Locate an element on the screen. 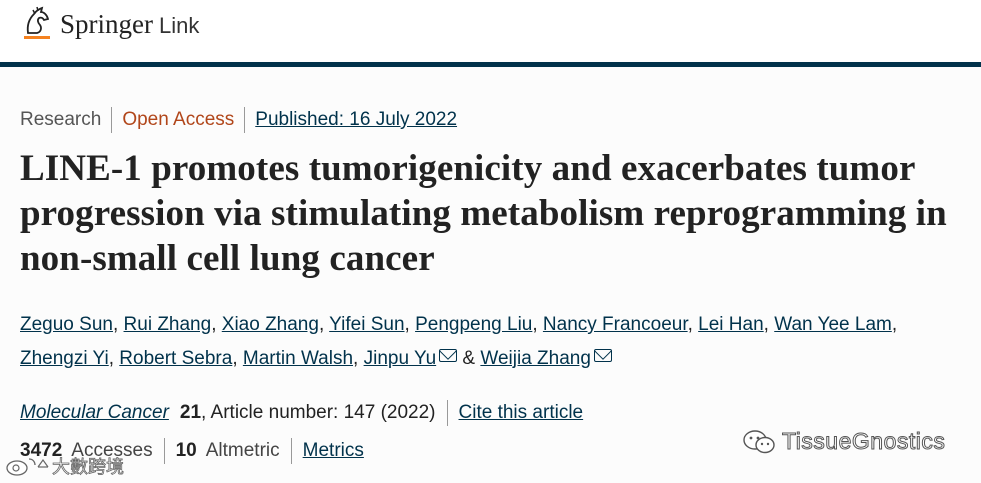 This screenshot has height=483, width=981. author-link: Weijia Zhang is located at coordinates (535, 358).